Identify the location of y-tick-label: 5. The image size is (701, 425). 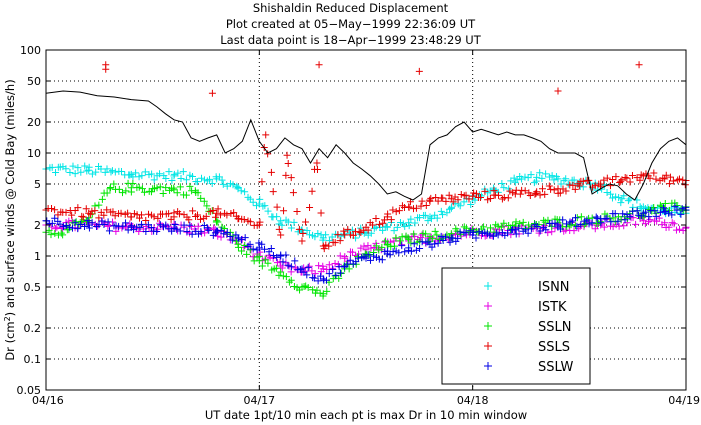
(37, 184).